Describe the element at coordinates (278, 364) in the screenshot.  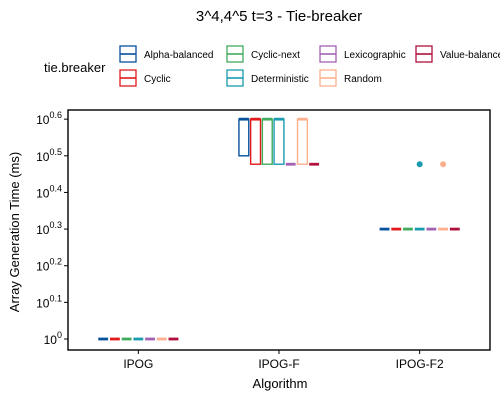
I see `x-tick-label: IPOG-F` at that location.